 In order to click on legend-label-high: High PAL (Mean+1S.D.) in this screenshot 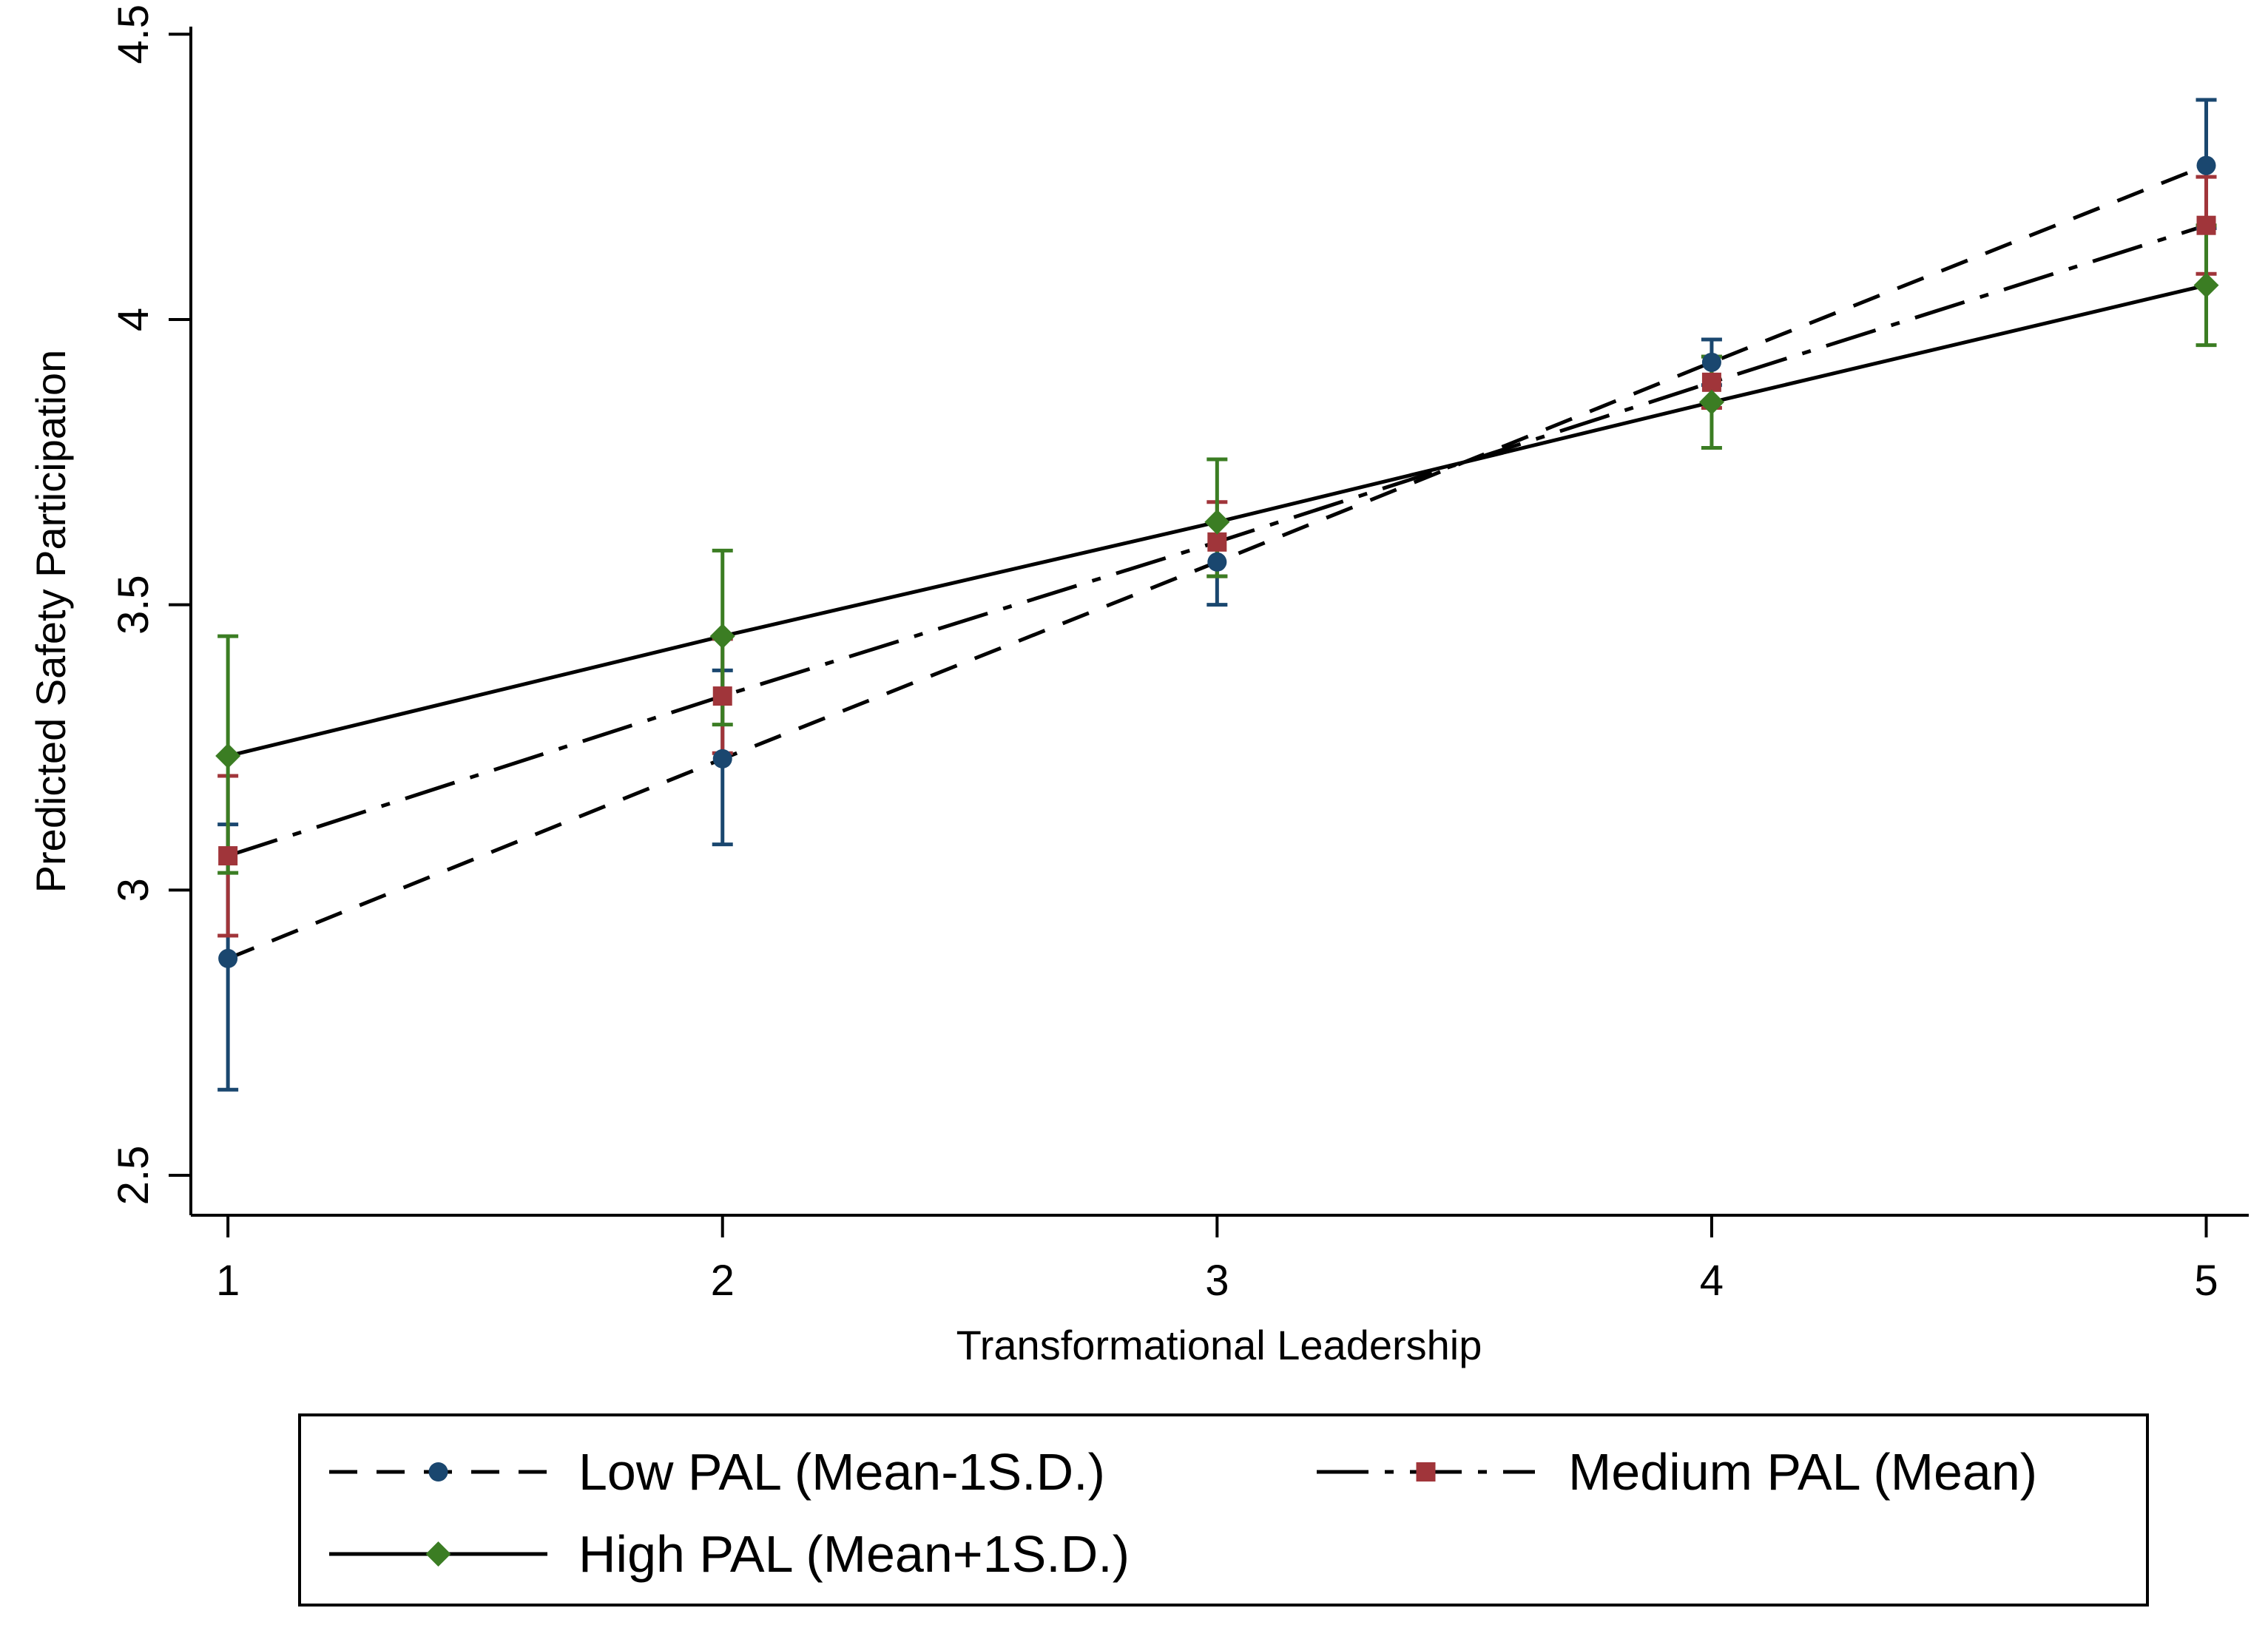, I will do `click(854, 1554)`.